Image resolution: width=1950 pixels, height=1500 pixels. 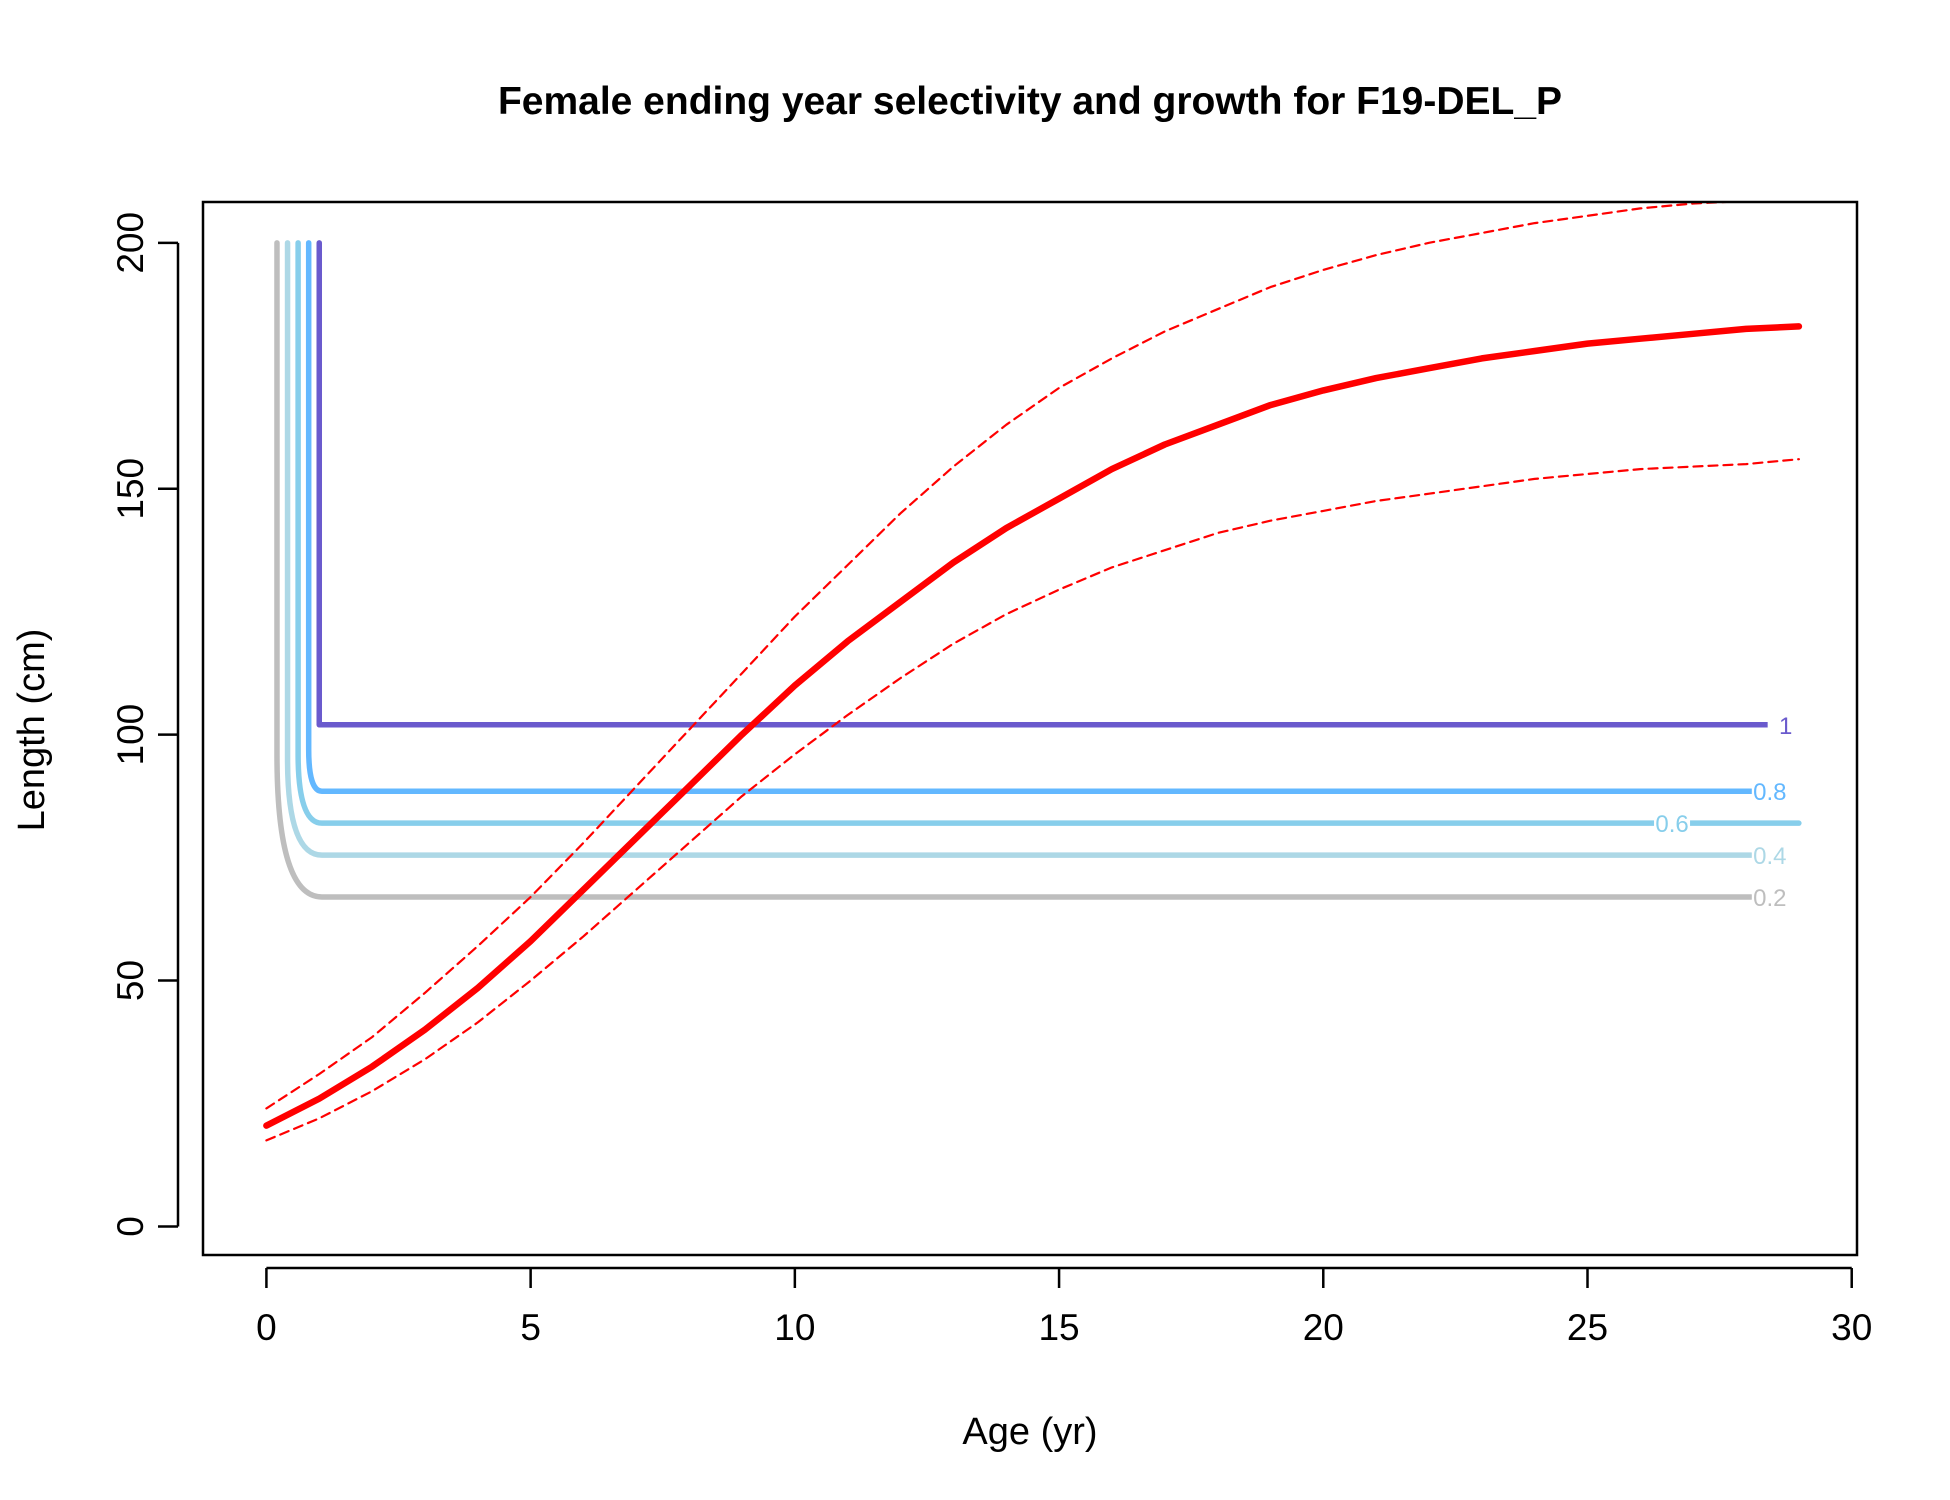 I want to click on x-axis: 0 5 10 15 20 25 30, so click(x=1064, y=1307).